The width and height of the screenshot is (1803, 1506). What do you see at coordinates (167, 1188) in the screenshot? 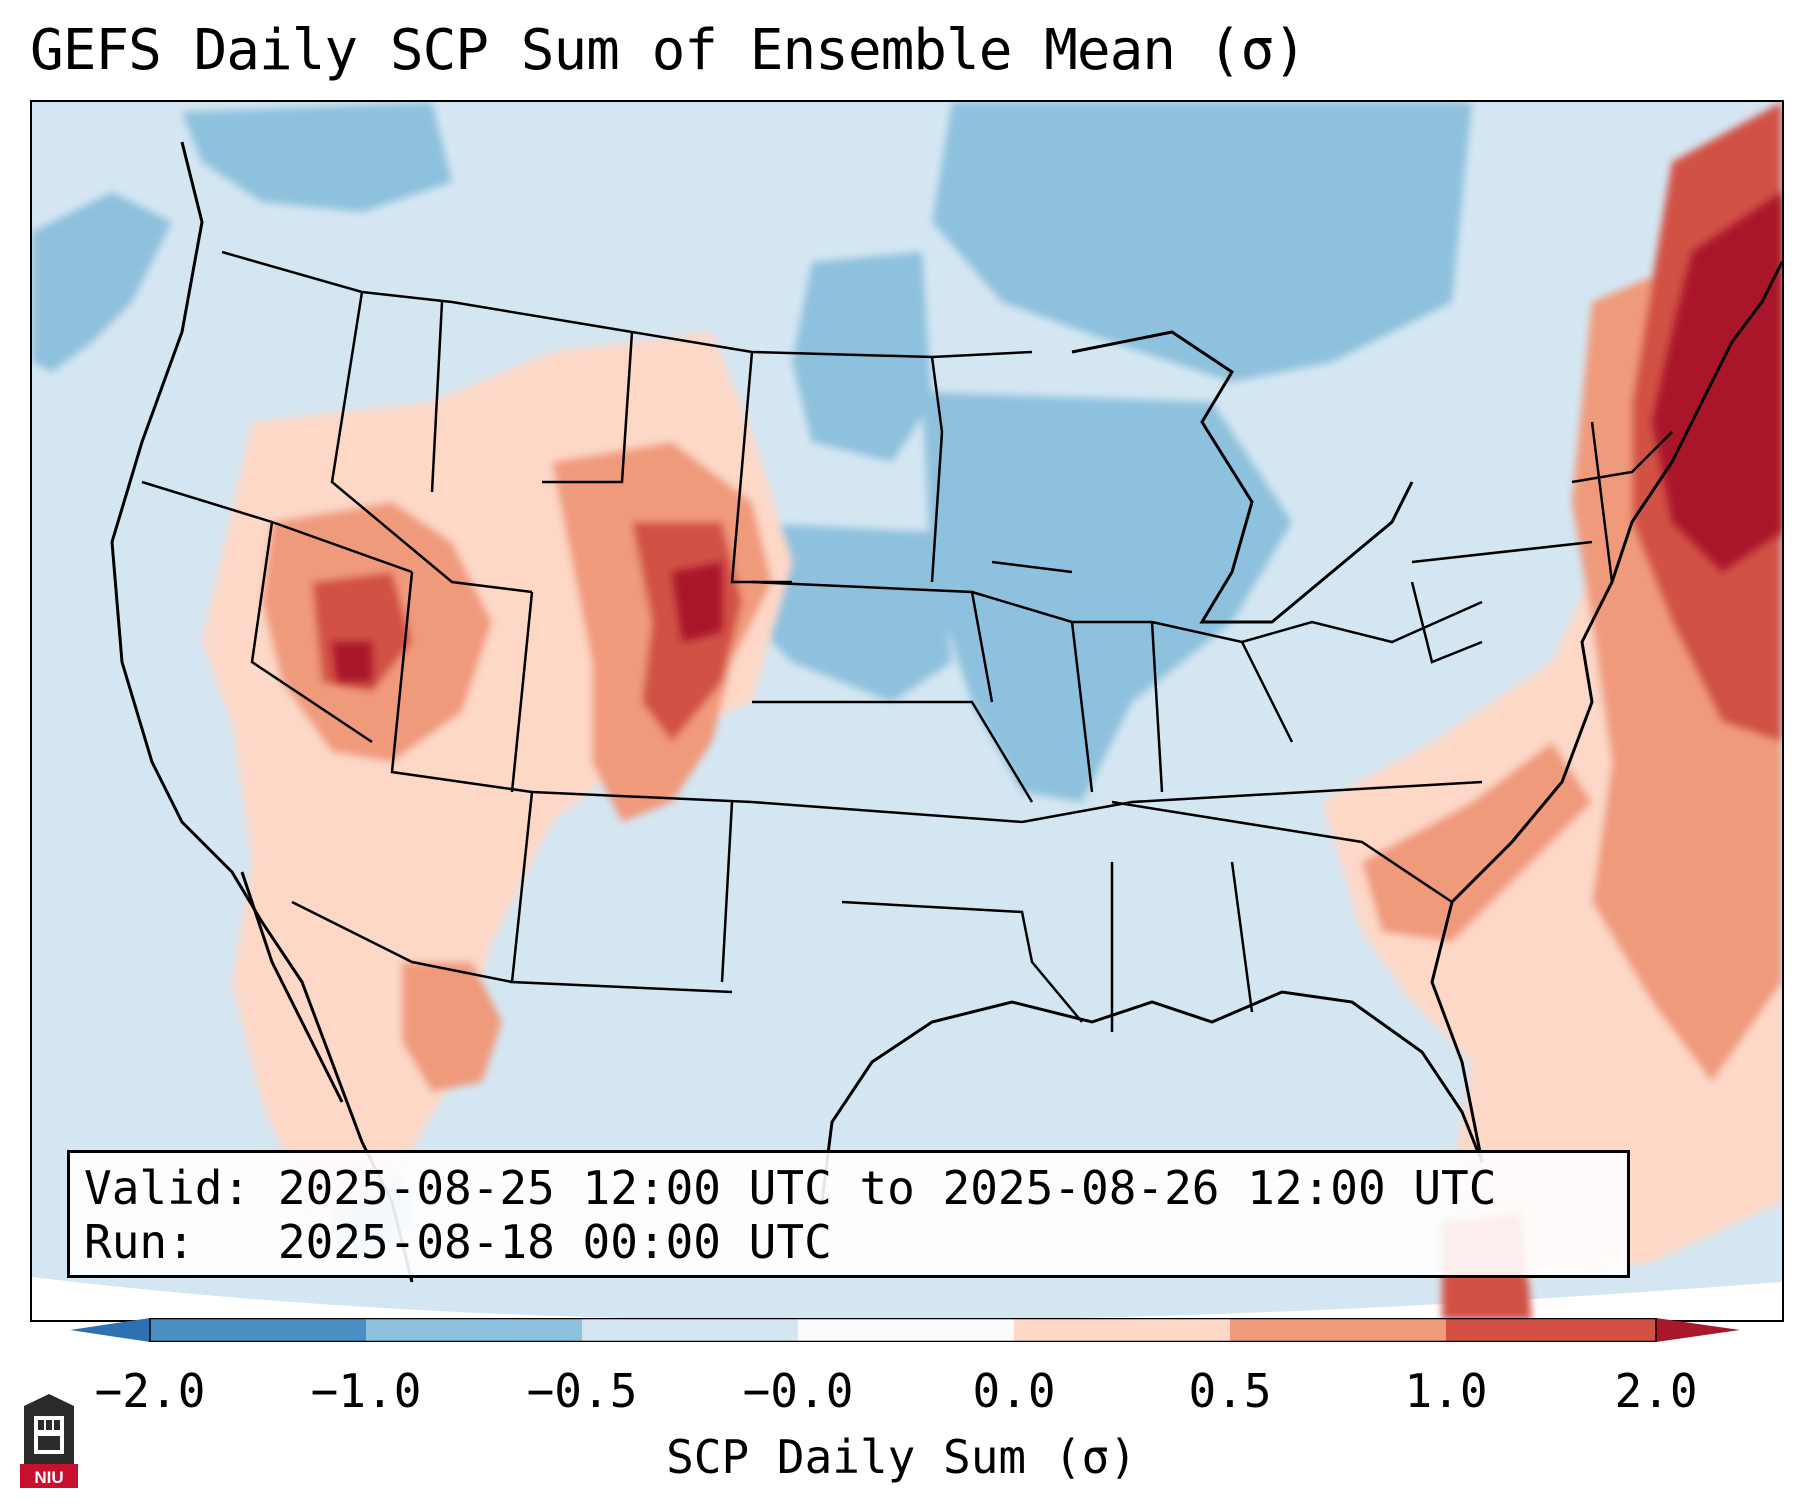
I see `valid-label: Valid:` at bounding box center [167, 1188].